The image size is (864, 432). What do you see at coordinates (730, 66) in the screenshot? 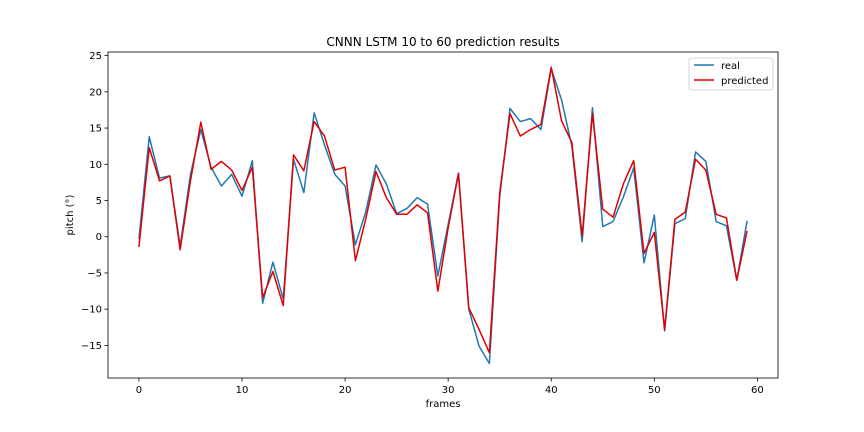
I see `legend-label-real: real` at bounding box center [730, 66].